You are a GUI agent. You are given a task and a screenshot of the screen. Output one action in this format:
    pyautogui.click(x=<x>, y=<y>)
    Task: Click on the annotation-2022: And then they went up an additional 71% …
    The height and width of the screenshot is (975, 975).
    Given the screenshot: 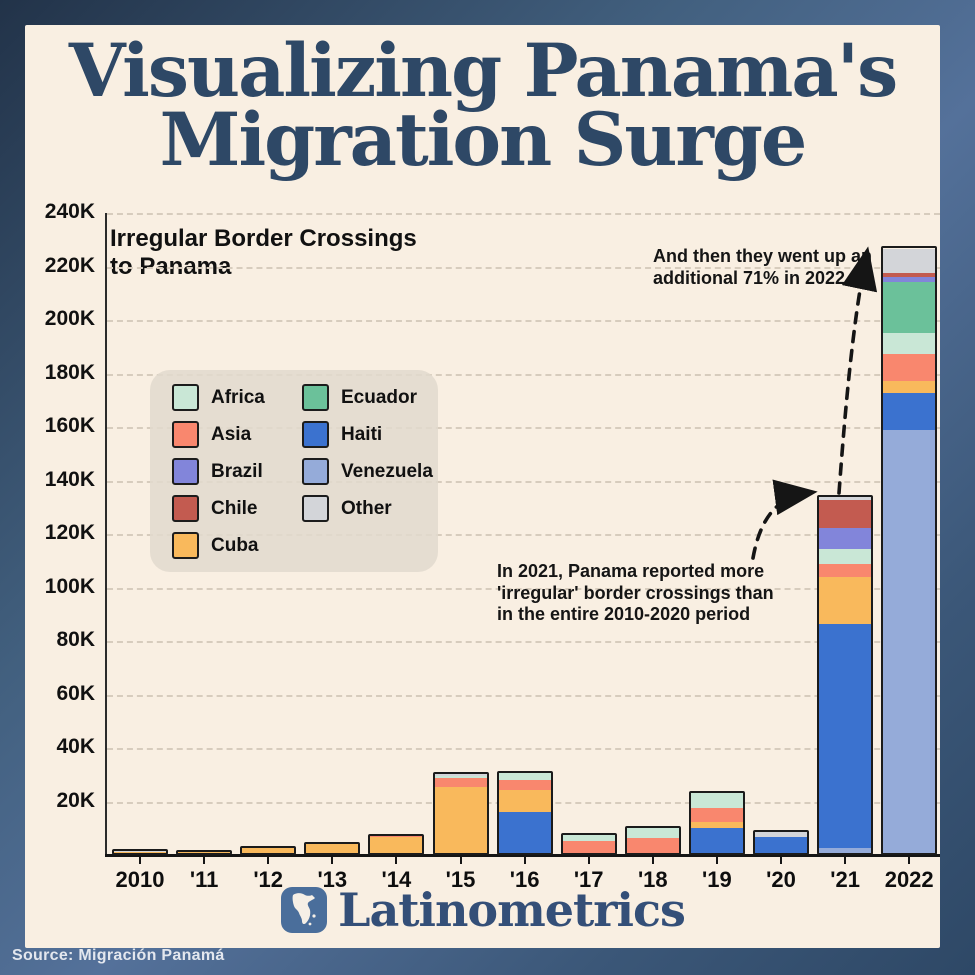 What is the action you would take?
    pyautogui.click(x=762, y=267)
    